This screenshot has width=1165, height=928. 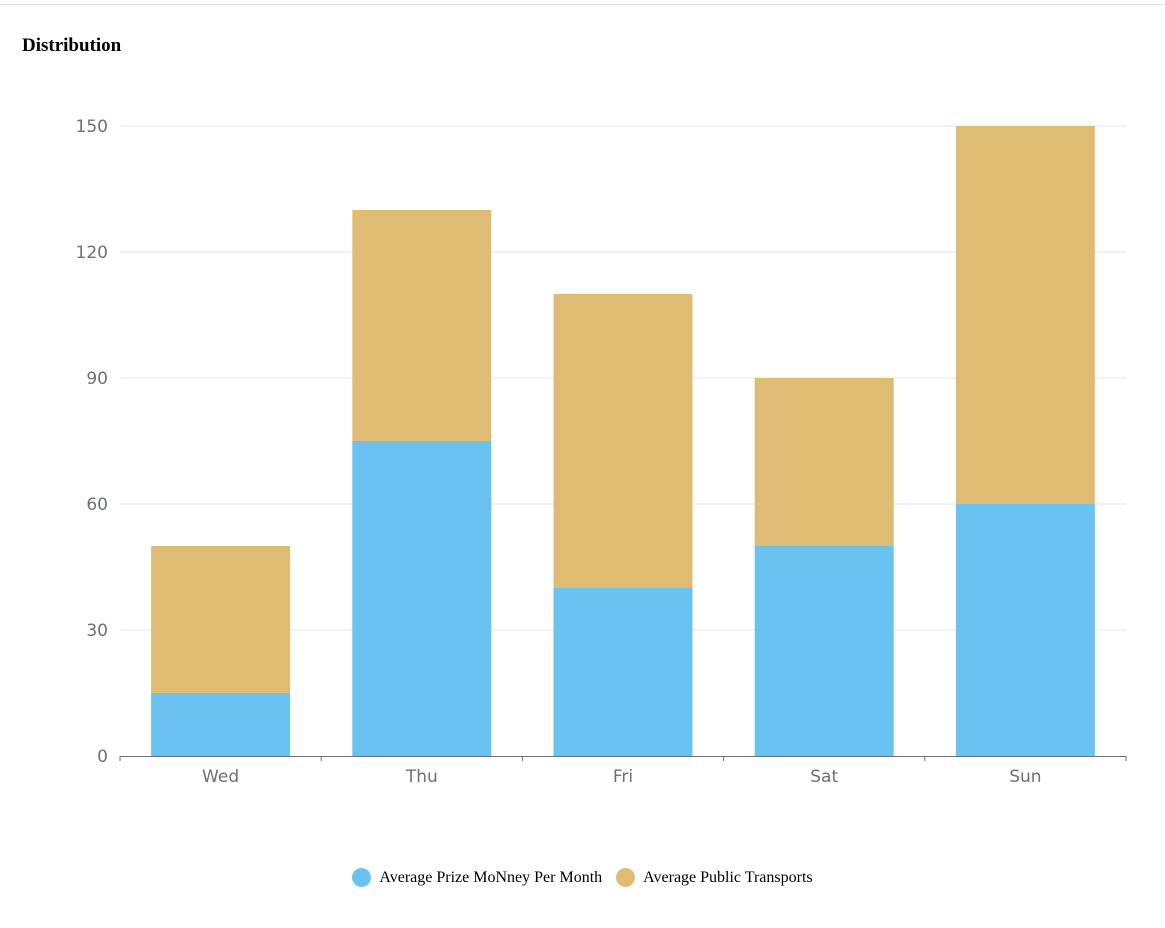 I want to click on y-tick-label-0: 0, so click(x=102, y=757).